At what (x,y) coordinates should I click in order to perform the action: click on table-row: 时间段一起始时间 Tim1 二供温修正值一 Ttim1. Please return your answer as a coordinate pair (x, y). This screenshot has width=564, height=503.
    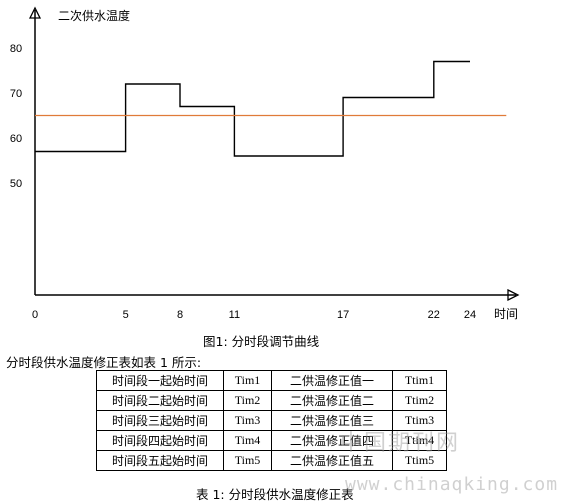
    Looking at the image, I should click on (271, 380).